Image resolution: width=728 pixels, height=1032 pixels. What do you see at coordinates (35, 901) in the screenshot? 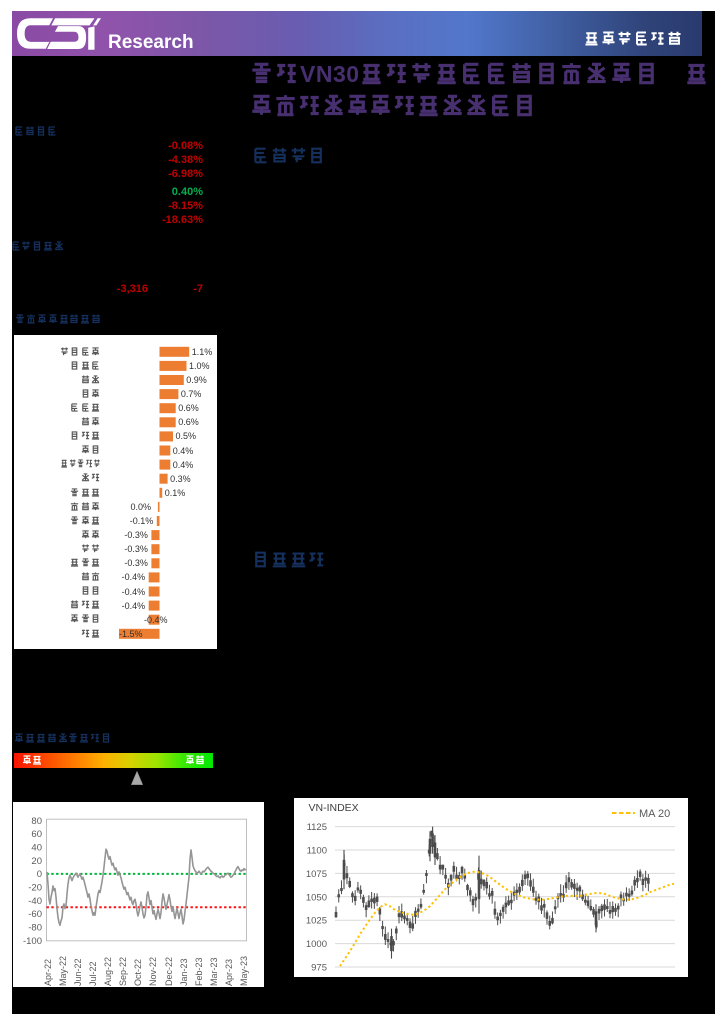
I see `svg-text: -40` at bounding box center [35, 901].